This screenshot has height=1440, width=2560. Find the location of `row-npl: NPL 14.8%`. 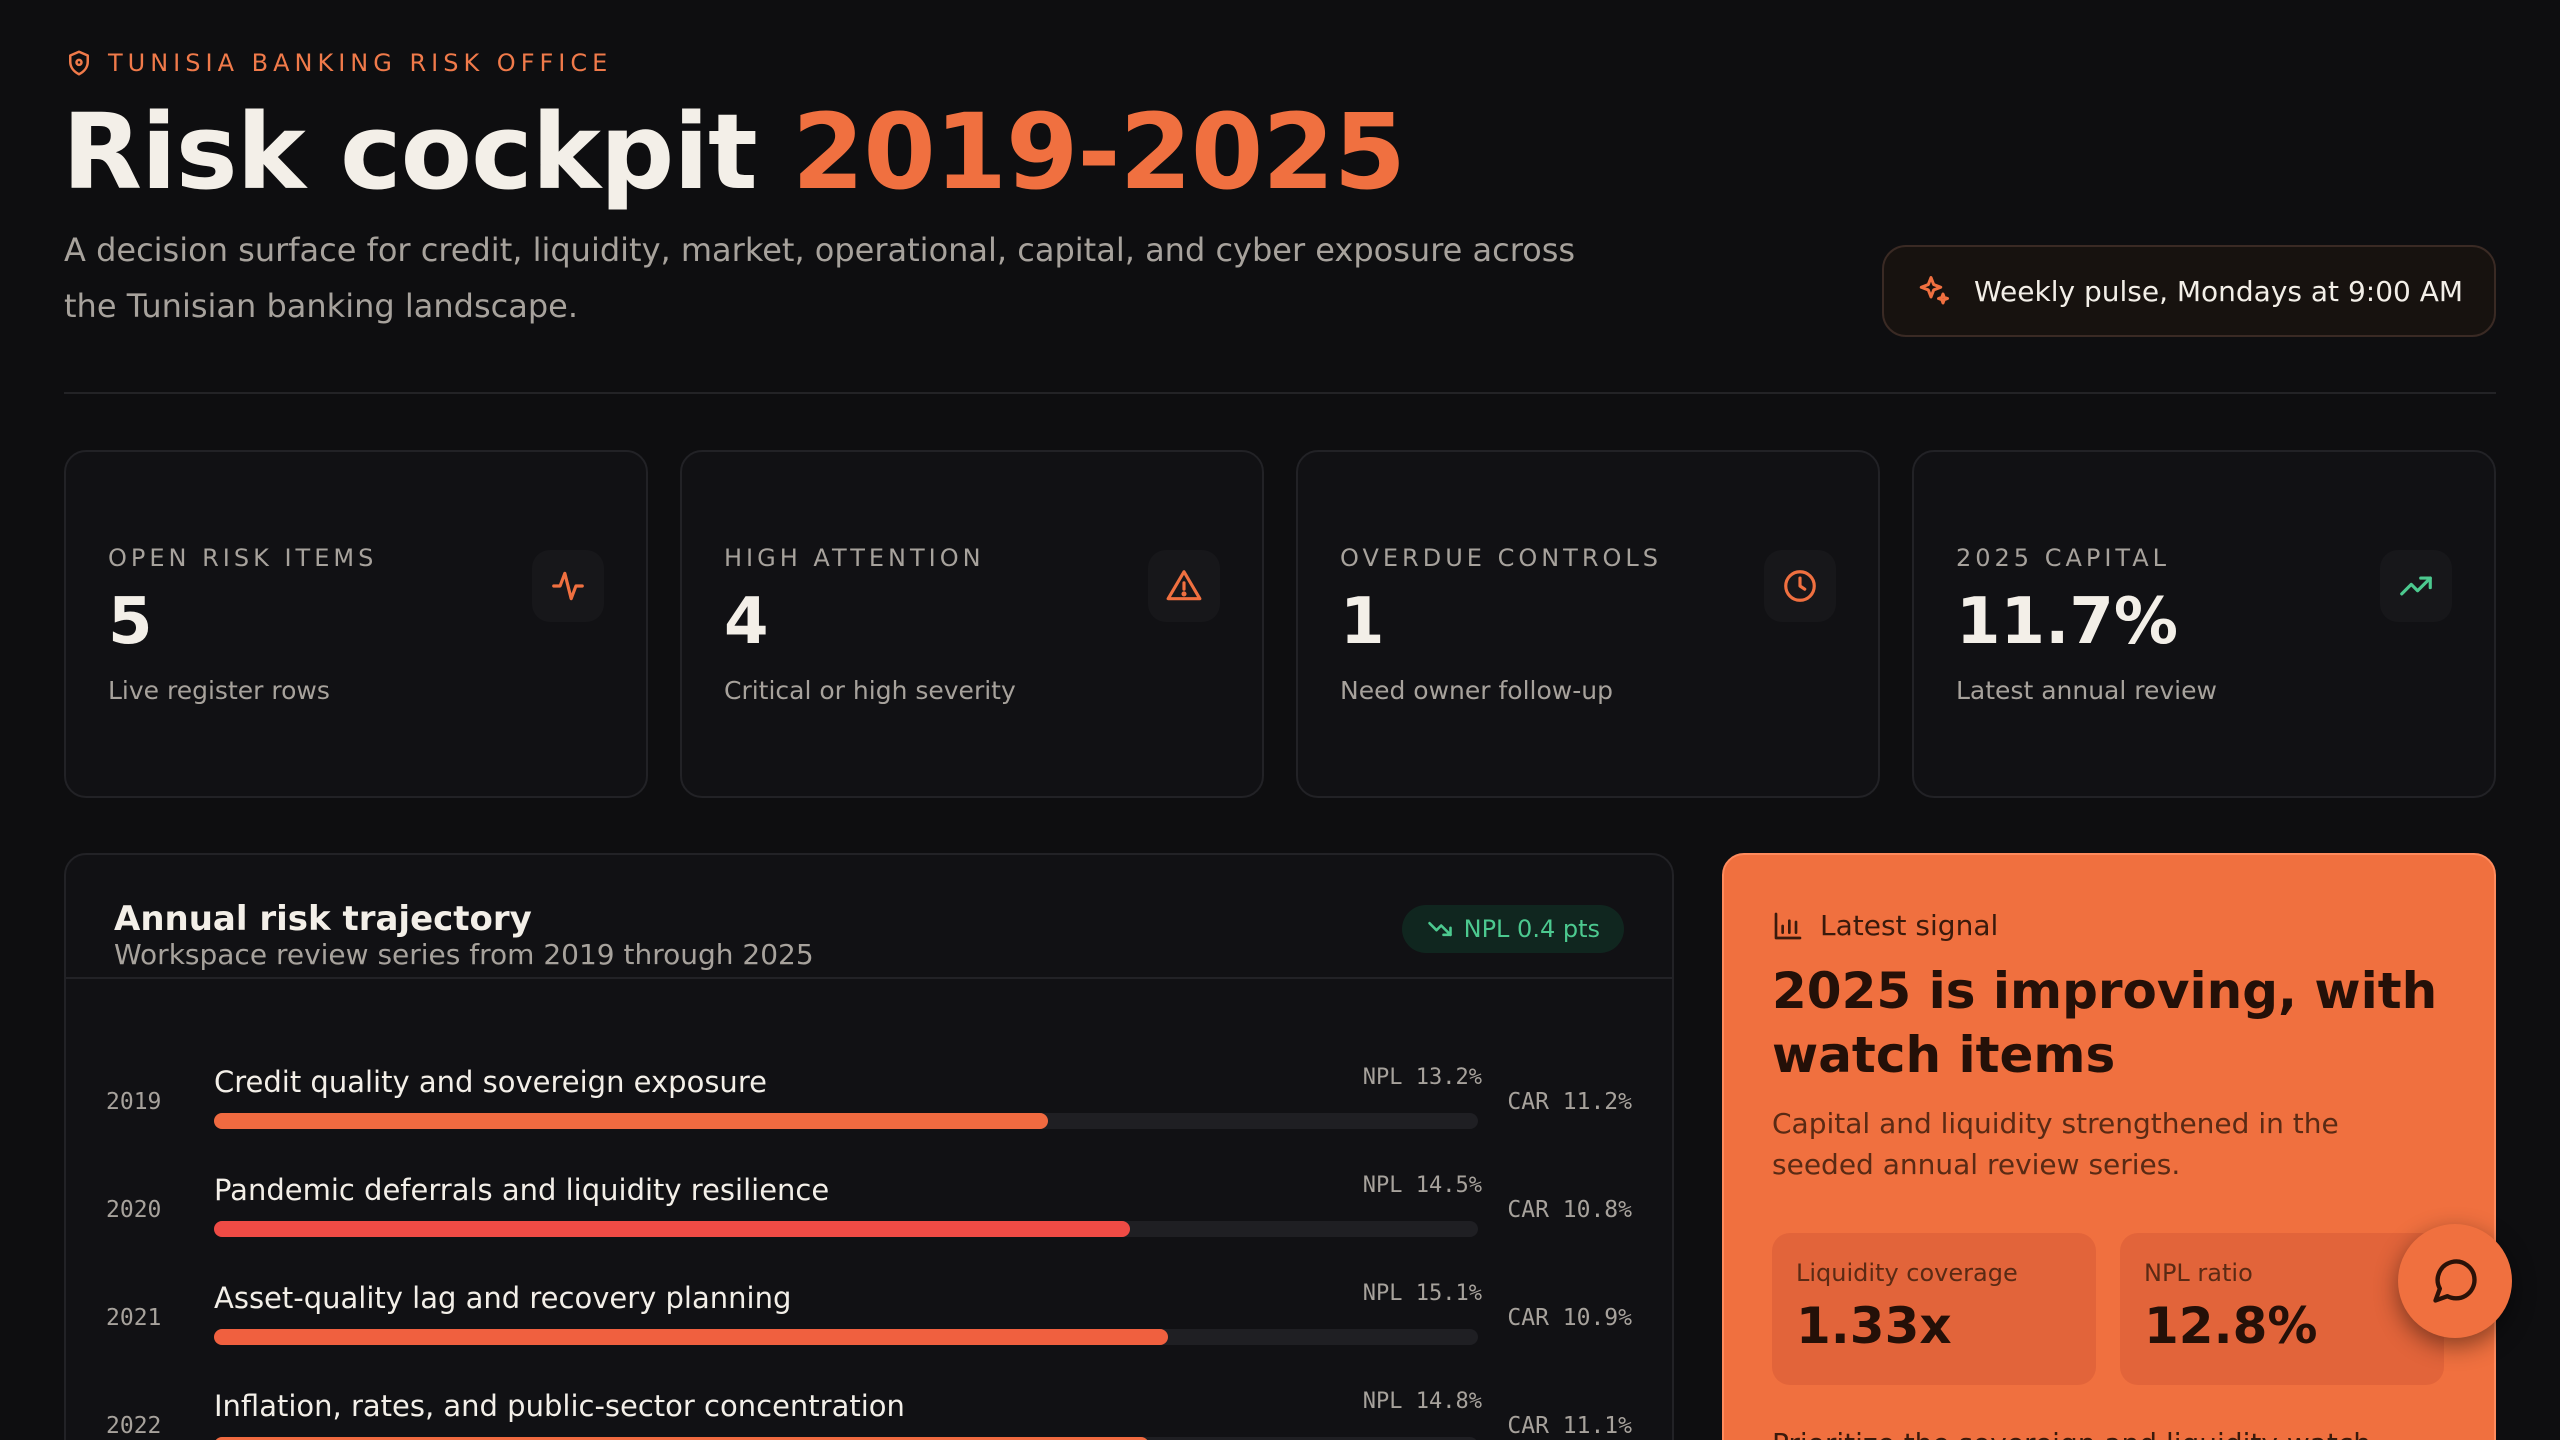

row-npl: NPL 14.8% is located at coordinates (1422, 1401).